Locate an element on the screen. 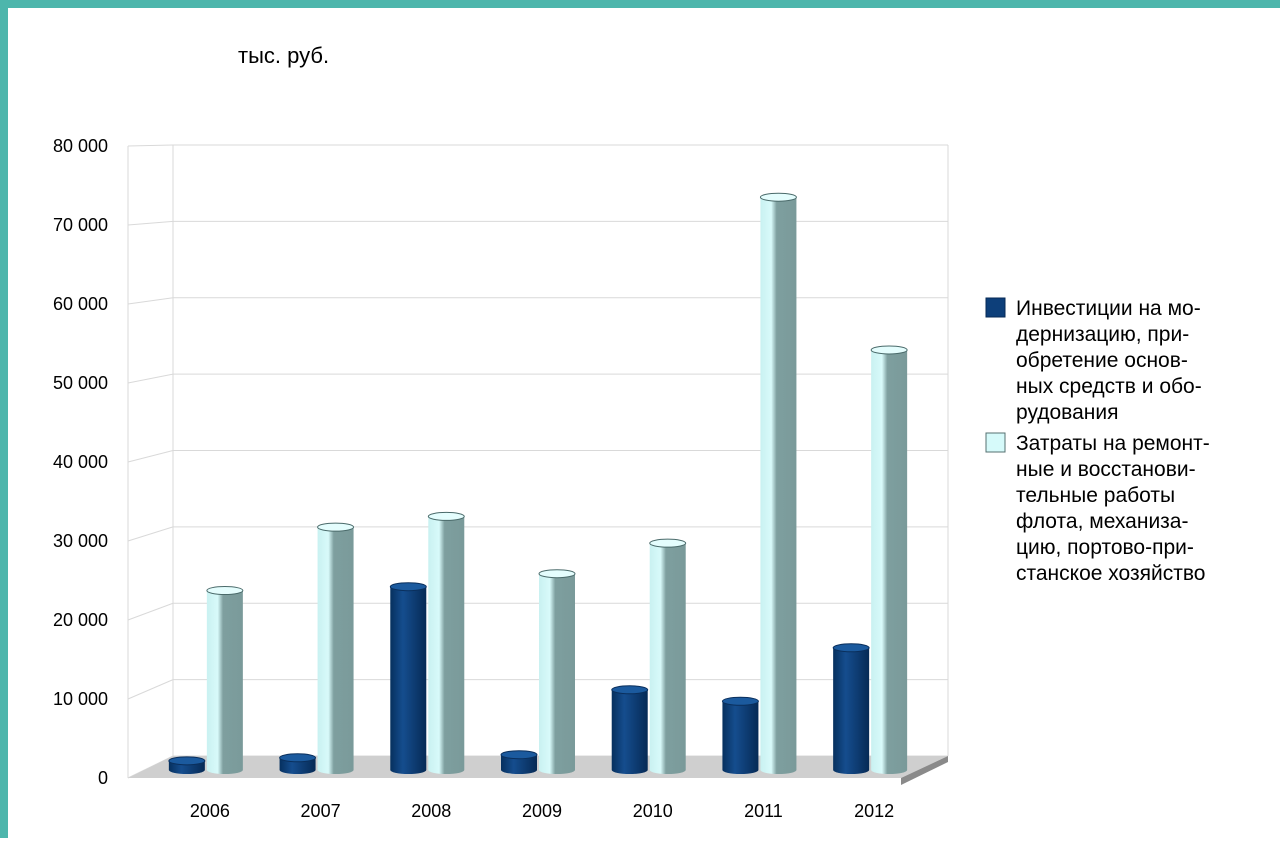  y-tick-label: 10 000 is located at coordinates (80, 699).